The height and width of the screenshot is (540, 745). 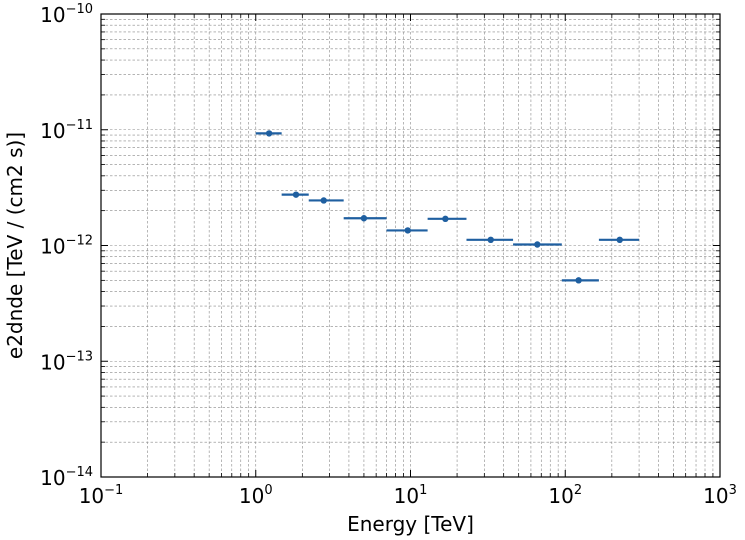 I want to click on x-tick-label: 10¹, so click(x=411, y=495).